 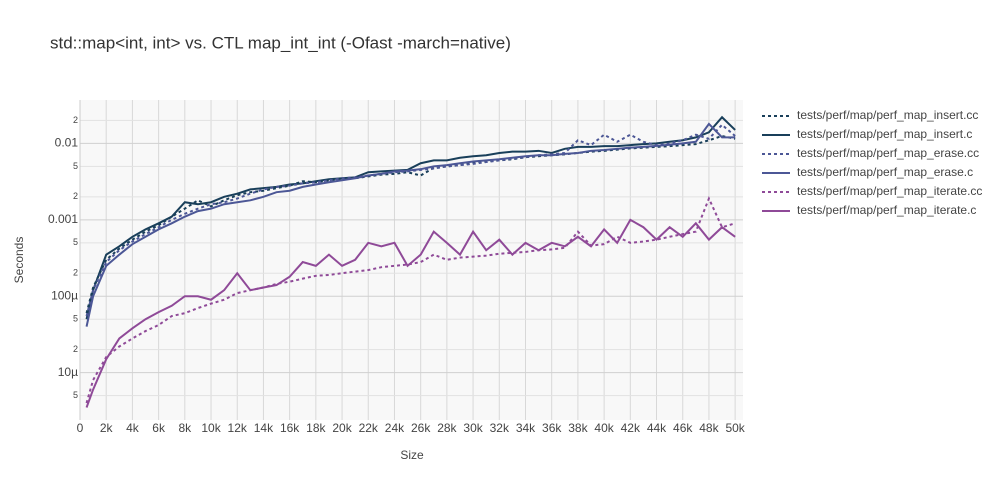 What do you see at coordinates (369, 428) in the screenshot?
I see `x-tick-label: 22k` at bounding box center [369, 428].